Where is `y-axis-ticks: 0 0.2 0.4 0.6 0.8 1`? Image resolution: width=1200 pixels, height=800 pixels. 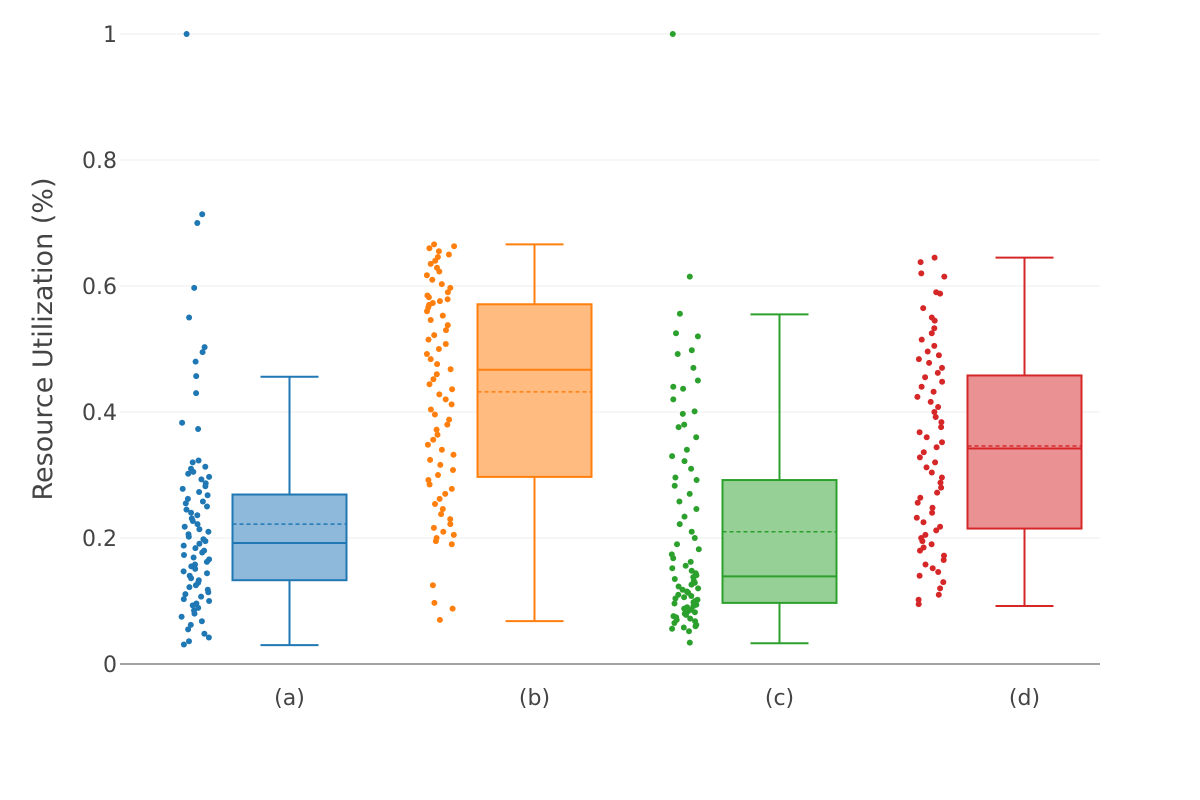 y-axis-ticks: 0 0.2 0.4 0.6 0.8 1 is located at coordinates (99, 350).